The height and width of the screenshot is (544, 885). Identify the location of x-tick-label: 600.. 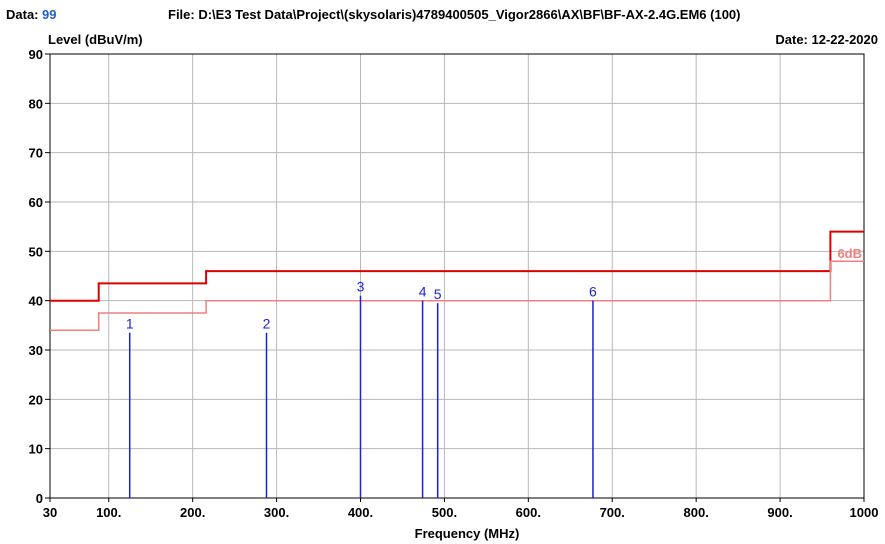
(528, 512).